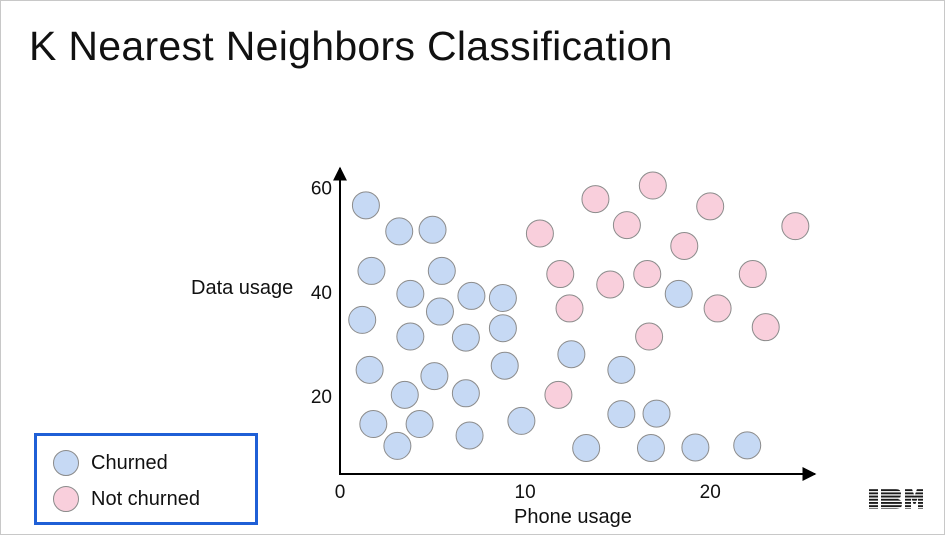 This screenshot has height=537, width=947. I want to click on x-tick-label: 0, so click(340, 492).